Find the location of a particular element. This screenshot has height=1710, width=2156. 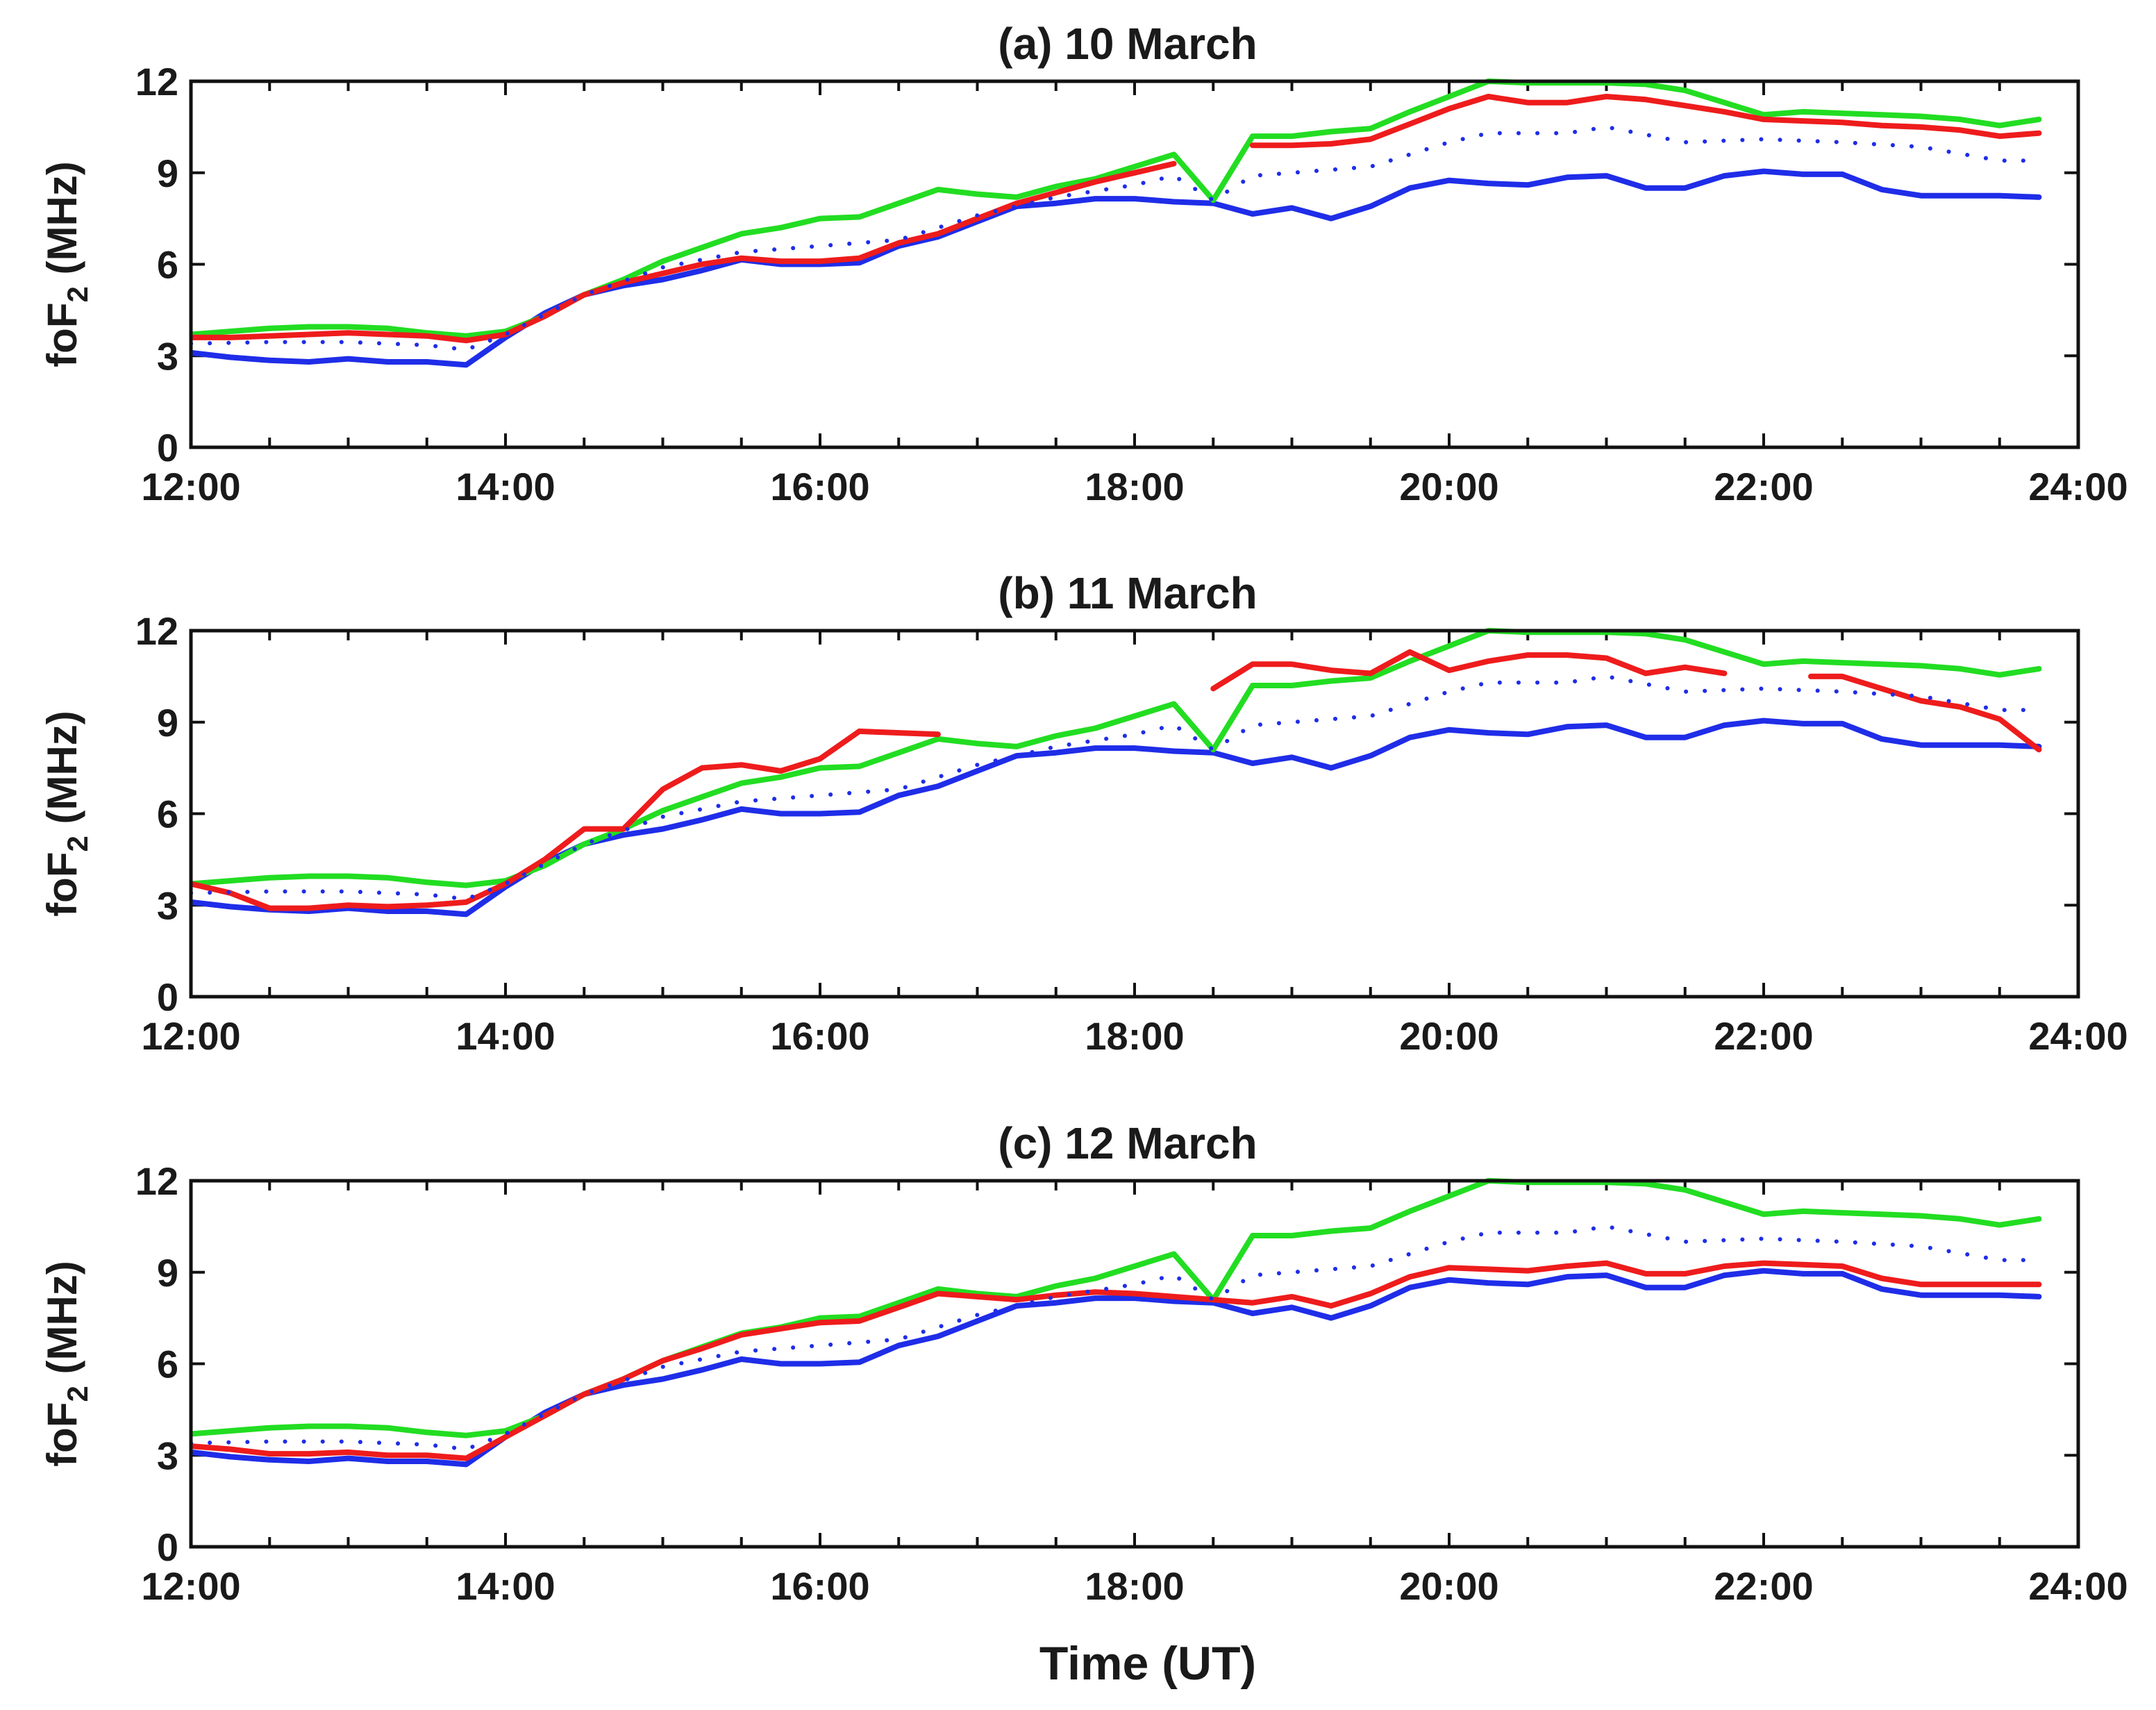

x-axis-label: Time (UT) is located at coordinates (1147, 1664).